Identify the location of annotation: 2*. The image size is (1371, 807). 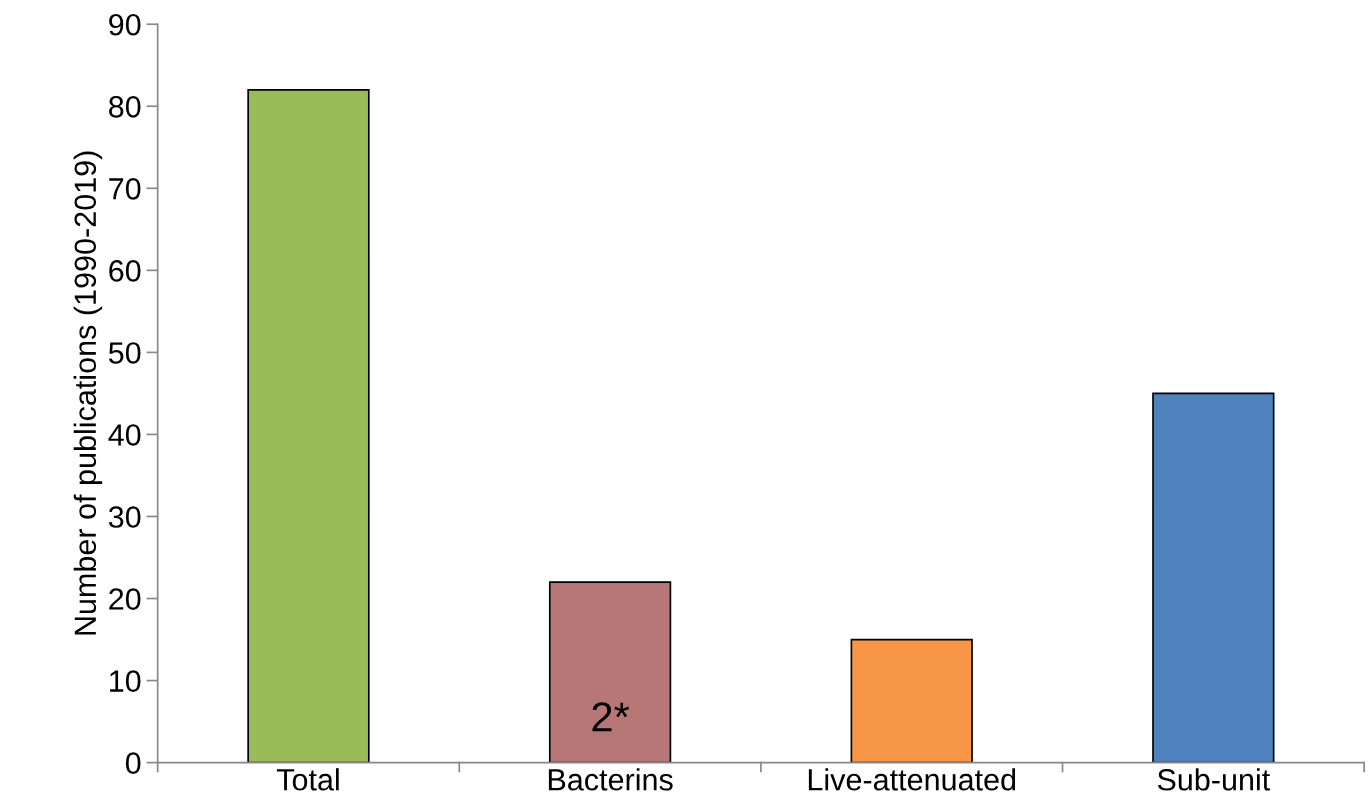
(611, 717).